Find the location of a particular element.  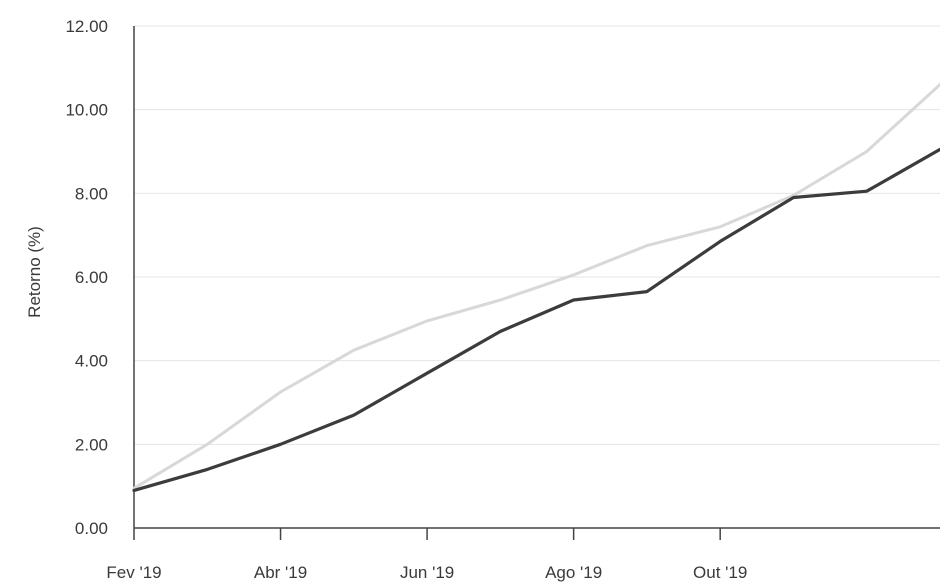

x-tick-label: Ago '19 is located at coordinates (573, 572).